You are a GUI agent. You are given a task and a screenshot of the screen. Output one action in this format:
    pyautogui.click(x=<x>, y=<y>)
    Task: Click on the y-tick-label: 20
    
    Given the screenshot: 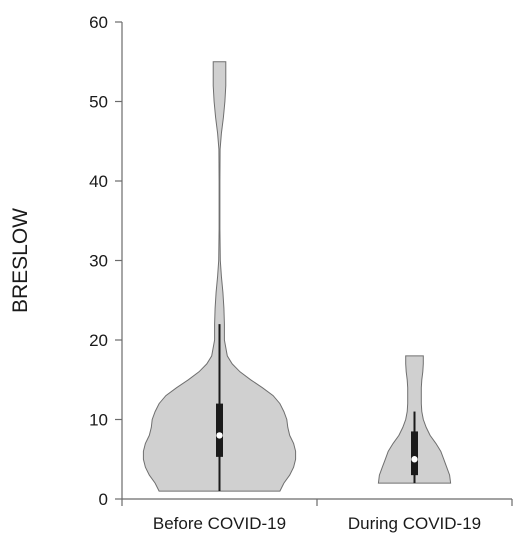 What is the action you would take?
    pyautogui.click(x=98, y=340)
    